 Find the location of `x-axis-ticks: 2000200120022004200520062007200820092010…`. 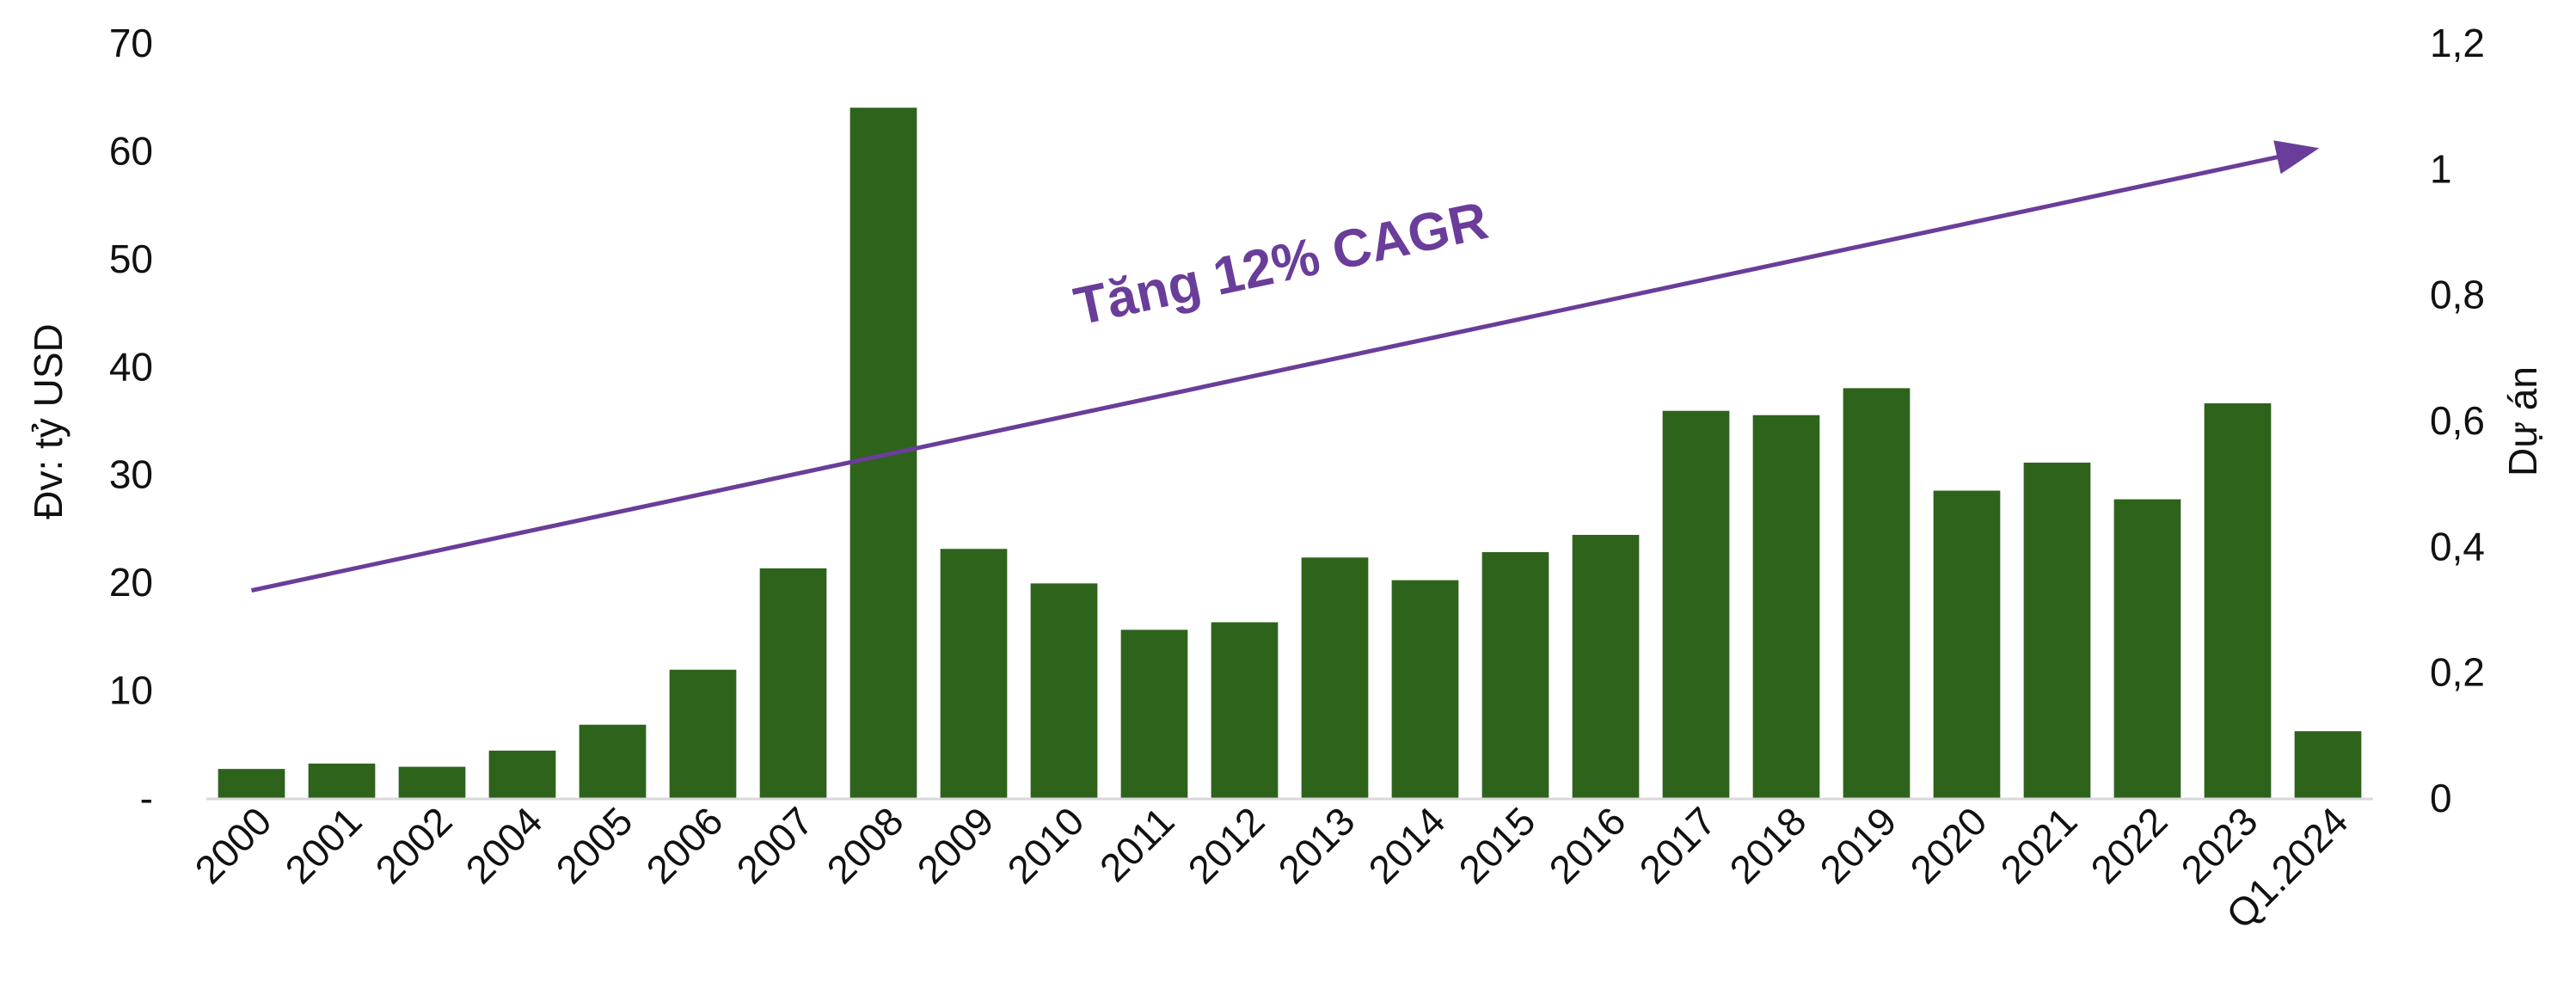

x-axis-ticks: 2000200120022004200520062007200820092010… is located at coordinates (1271, 867).